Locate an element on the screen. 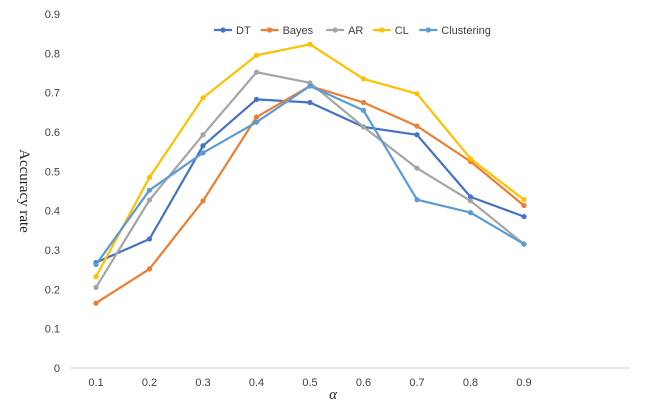 The height and width of the screenshot is (406, 653). x-axis-title: α is located at coordinates (333, 395).